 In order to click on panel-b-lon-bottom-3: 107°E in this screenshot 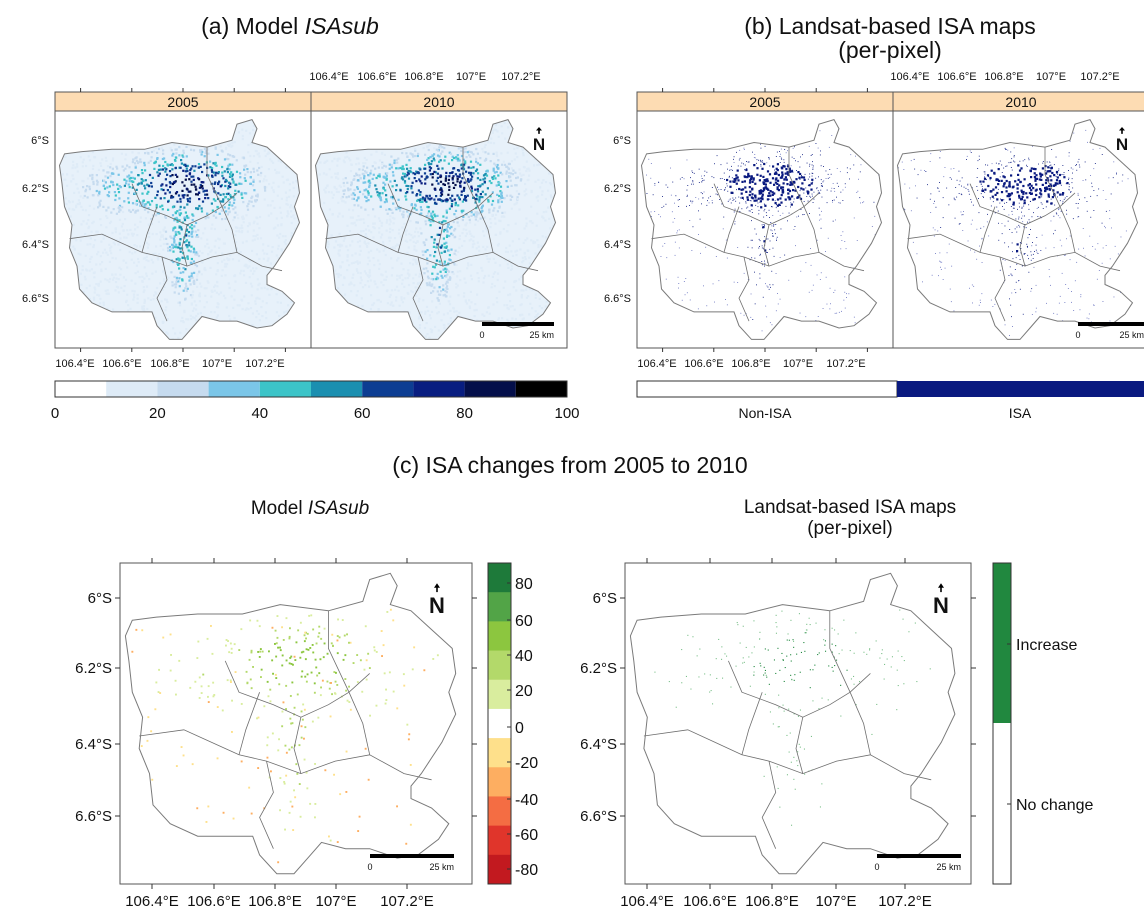, I will do `click(798, 364)`.